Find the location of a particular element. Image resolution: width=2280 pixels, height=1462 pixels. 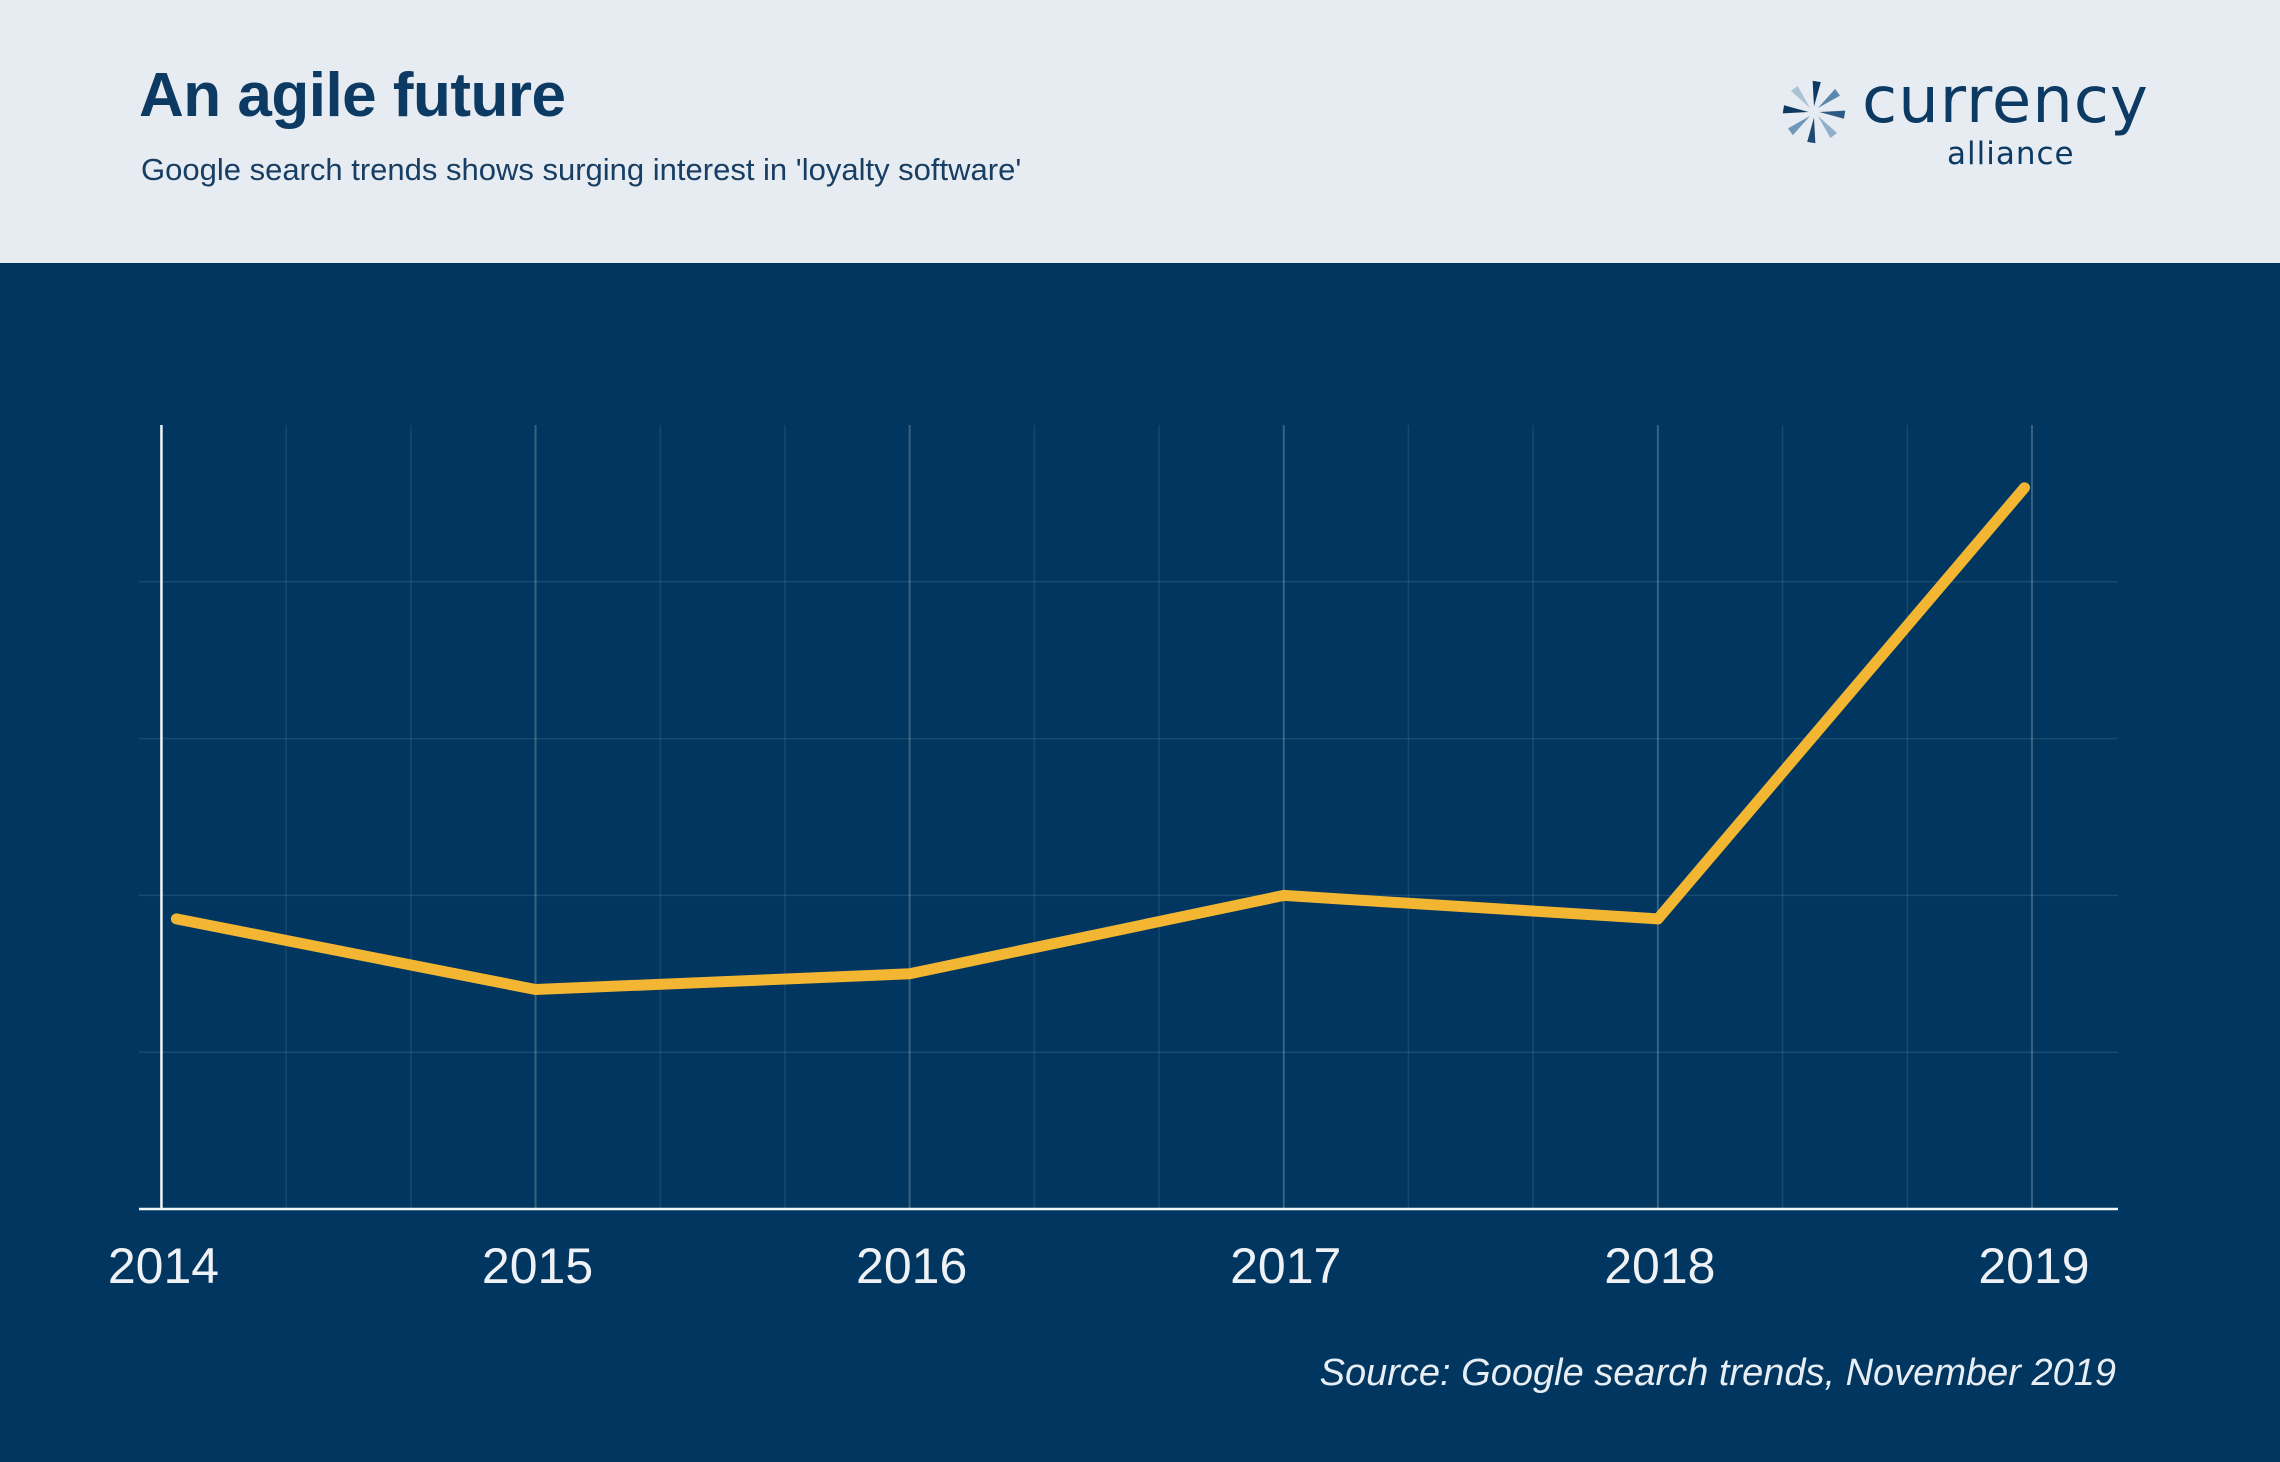

x-tick-label: 2014 is located at coordinates (163, 1266).